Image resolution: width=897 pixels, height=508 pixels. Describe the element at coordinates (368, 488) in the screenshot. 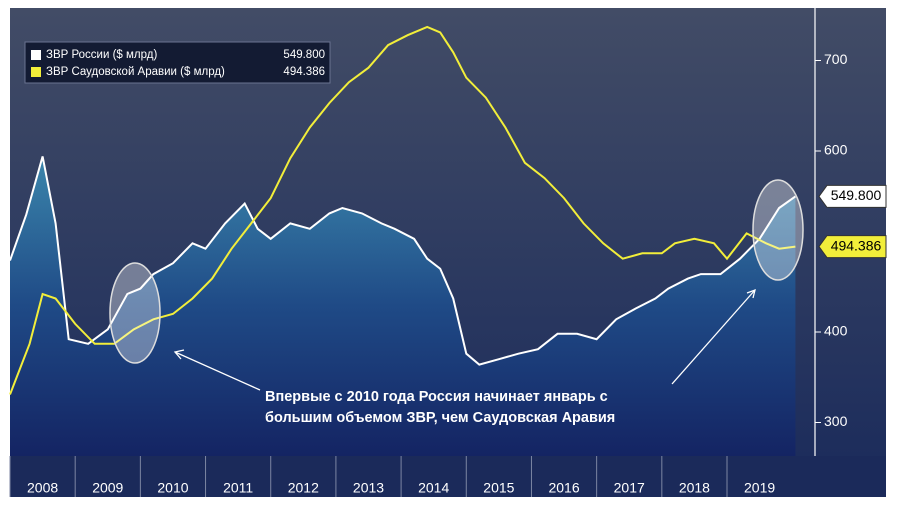

I see `x-tick-label: 2013` at that location.